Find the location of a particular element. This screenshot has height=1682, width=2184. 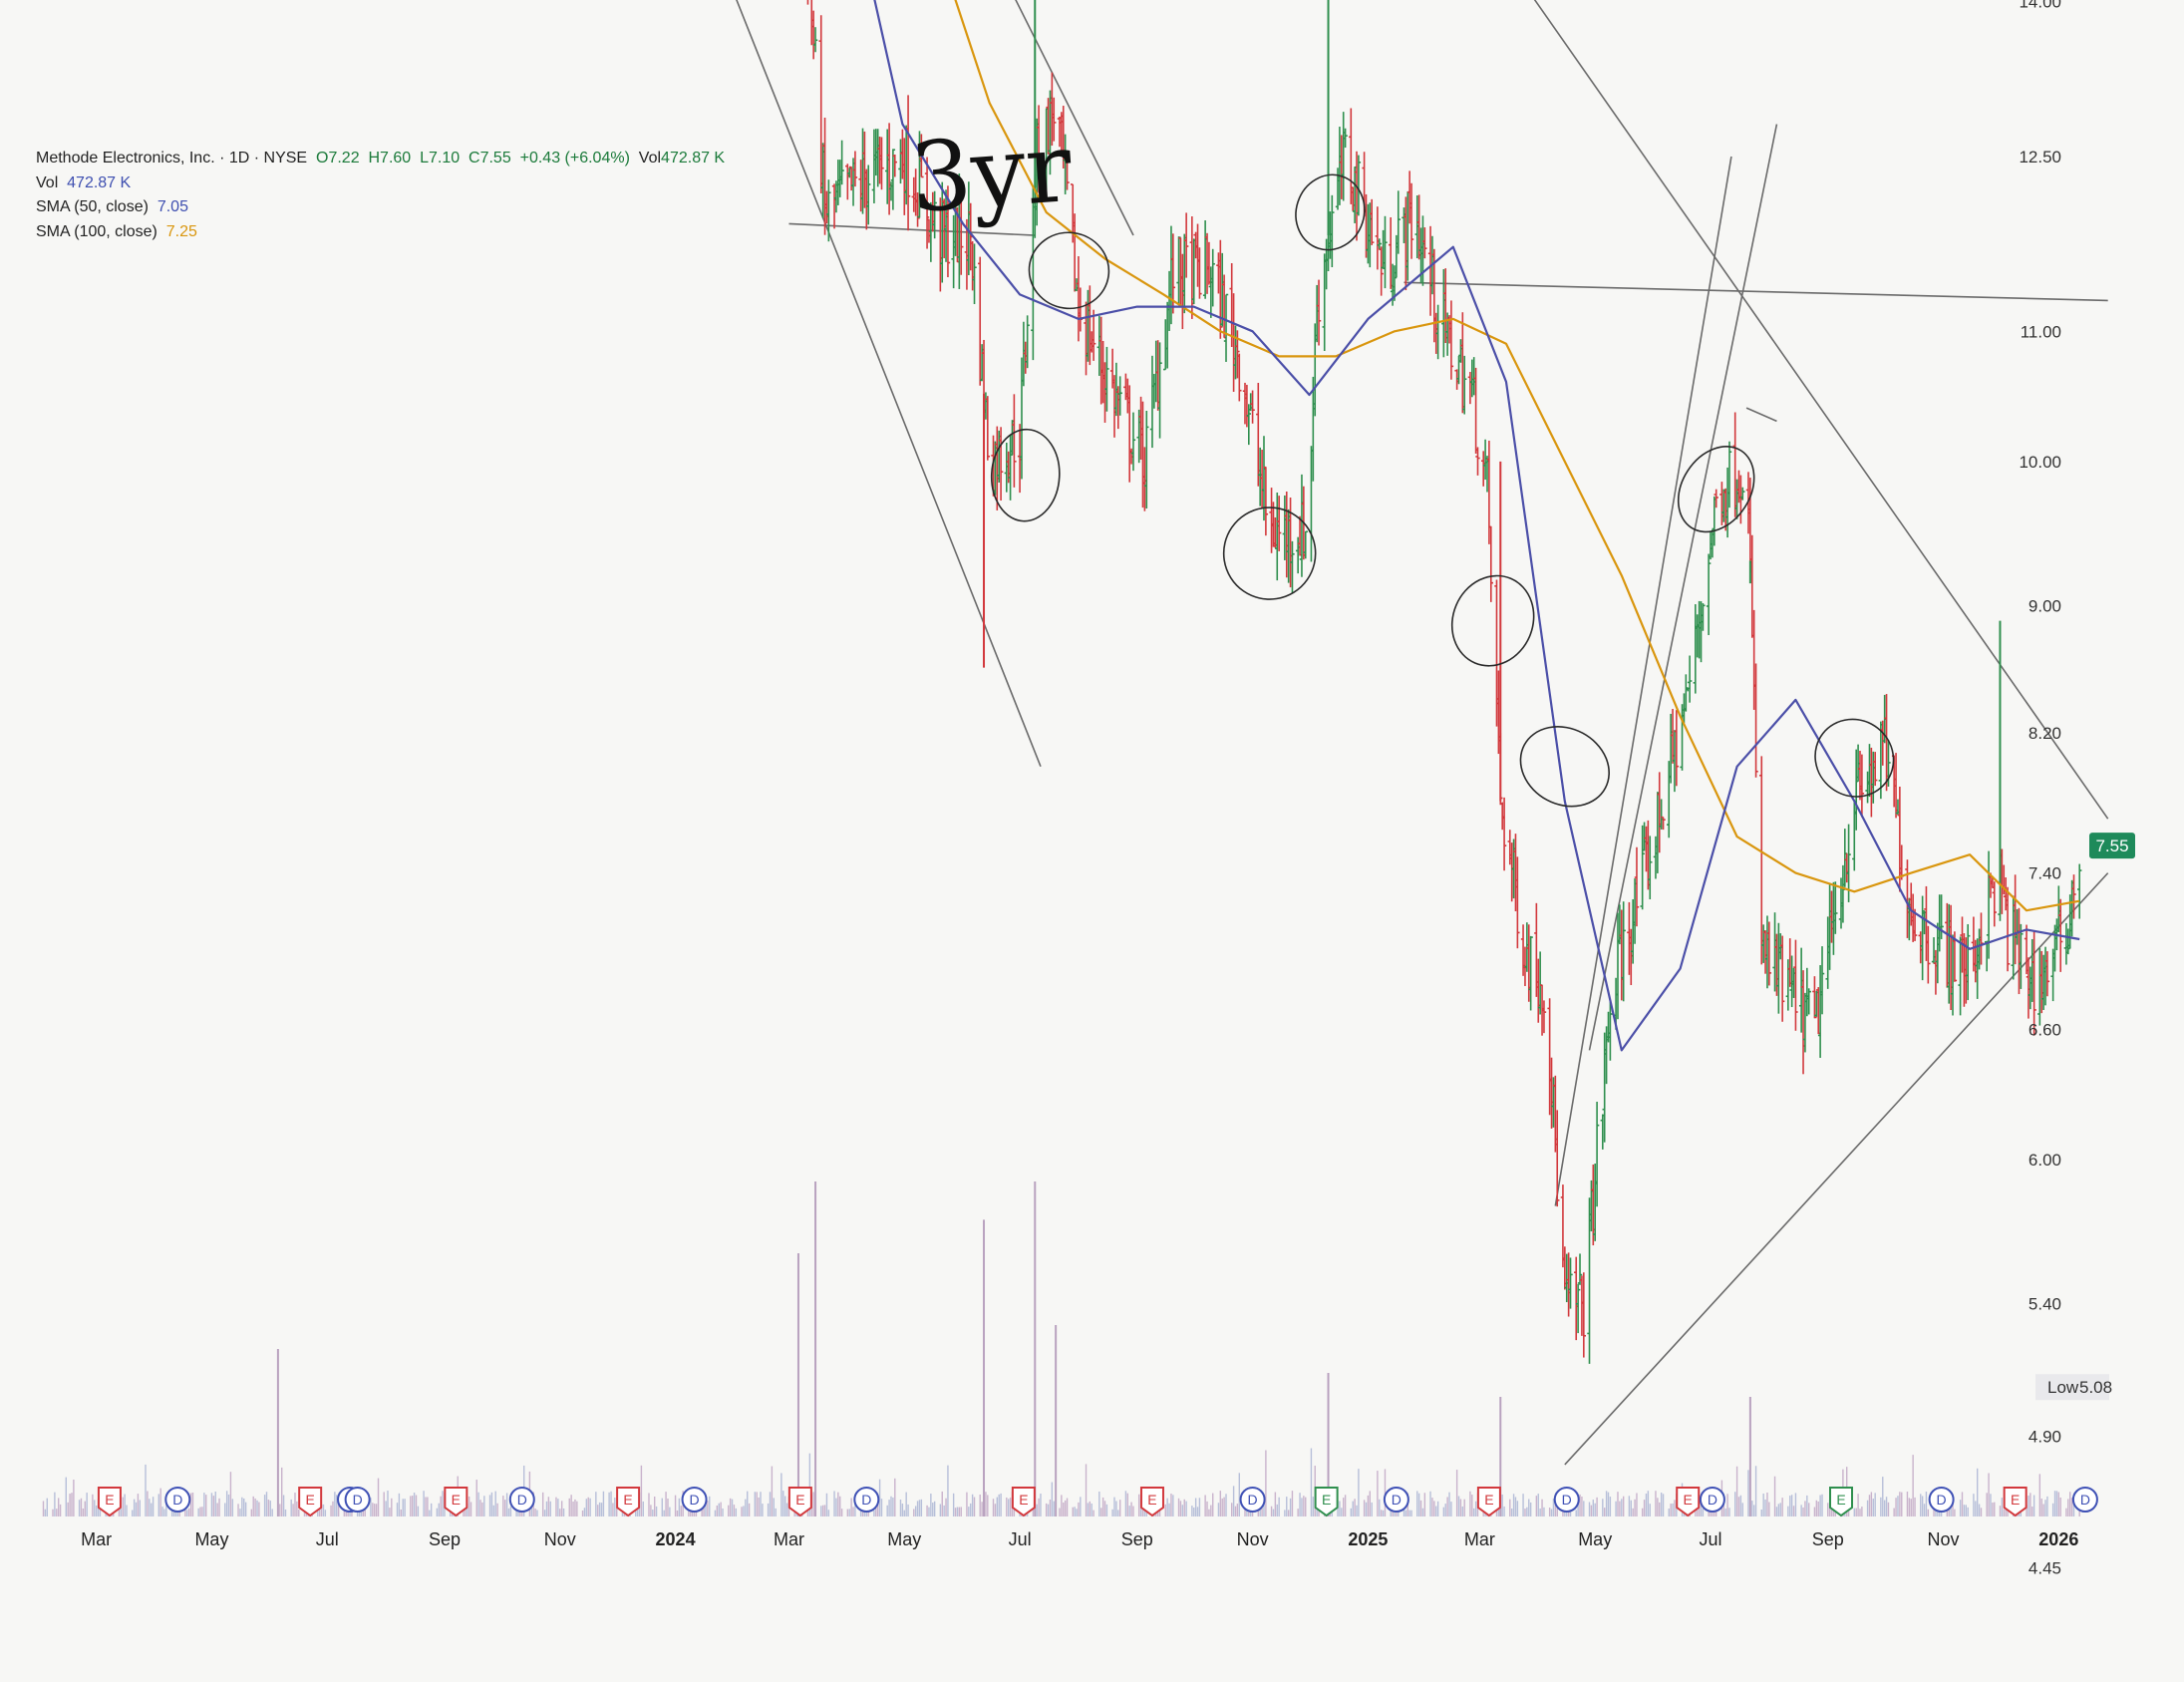

volume-label: Vol is located at coordinates (47, 182).